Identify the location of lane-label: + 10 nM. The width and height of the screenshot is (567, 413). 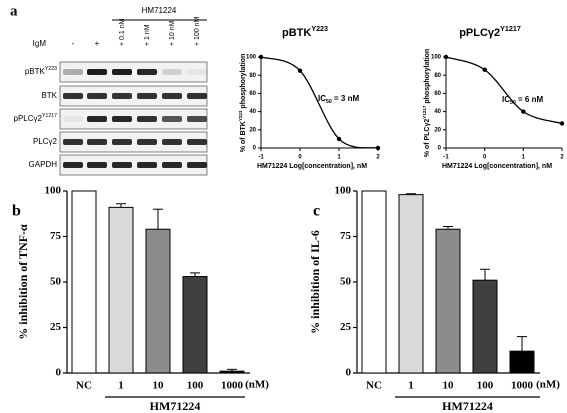
(172, 33).